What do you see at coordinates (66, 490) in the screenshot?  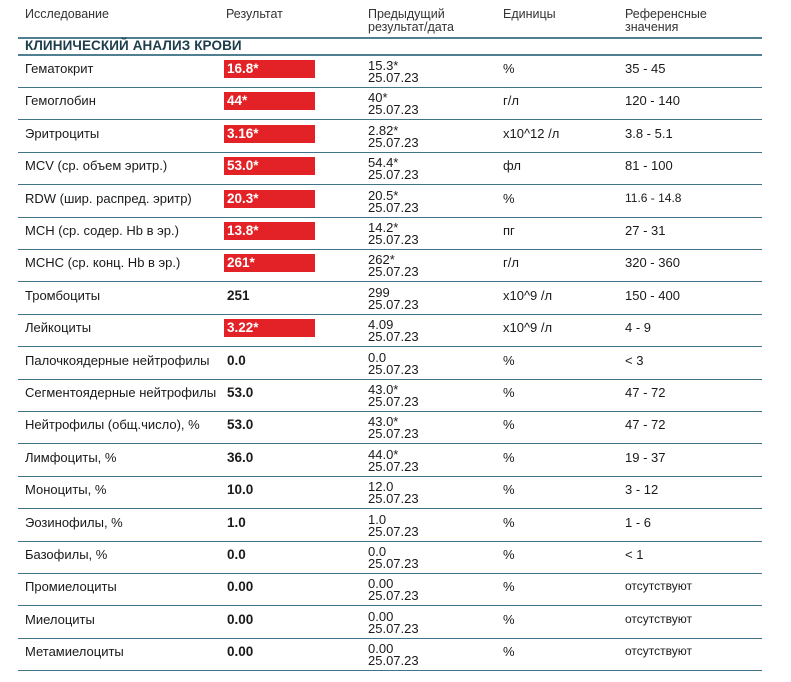 I see `test-name: Моноциты, %` at bounding box center [66, 490].